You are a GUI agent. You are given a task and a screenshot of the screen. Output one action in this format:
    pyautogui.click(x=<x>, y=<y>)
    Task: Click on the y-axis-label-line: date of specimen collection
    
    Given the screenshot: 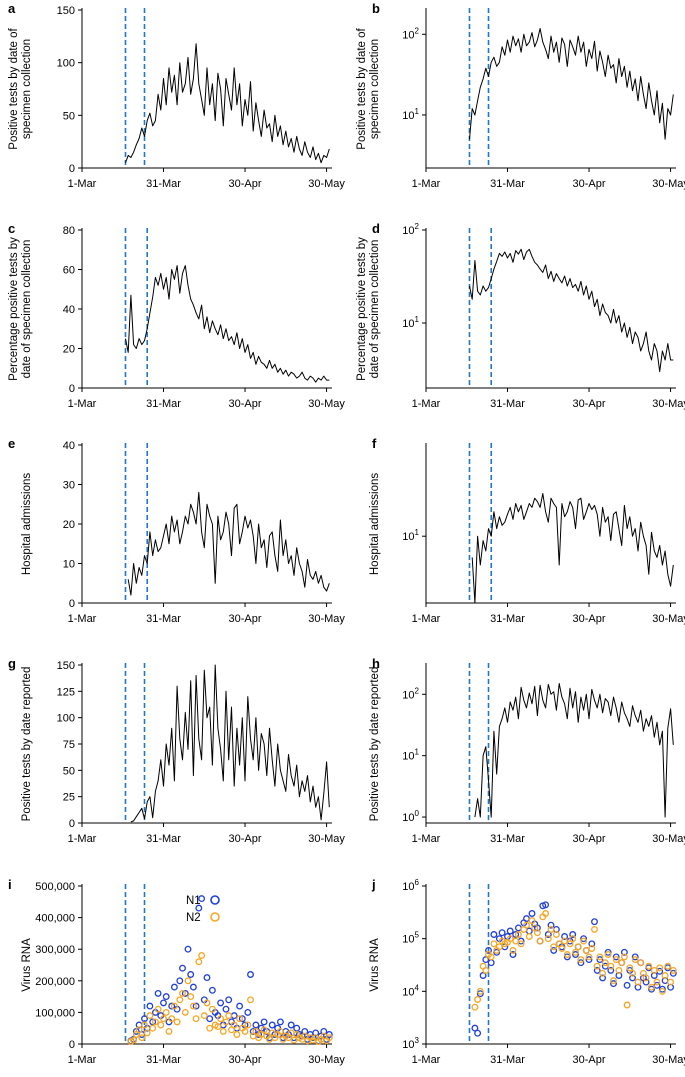 What is the action you would take?
    pyautogui.click(x=375, y=309)
    